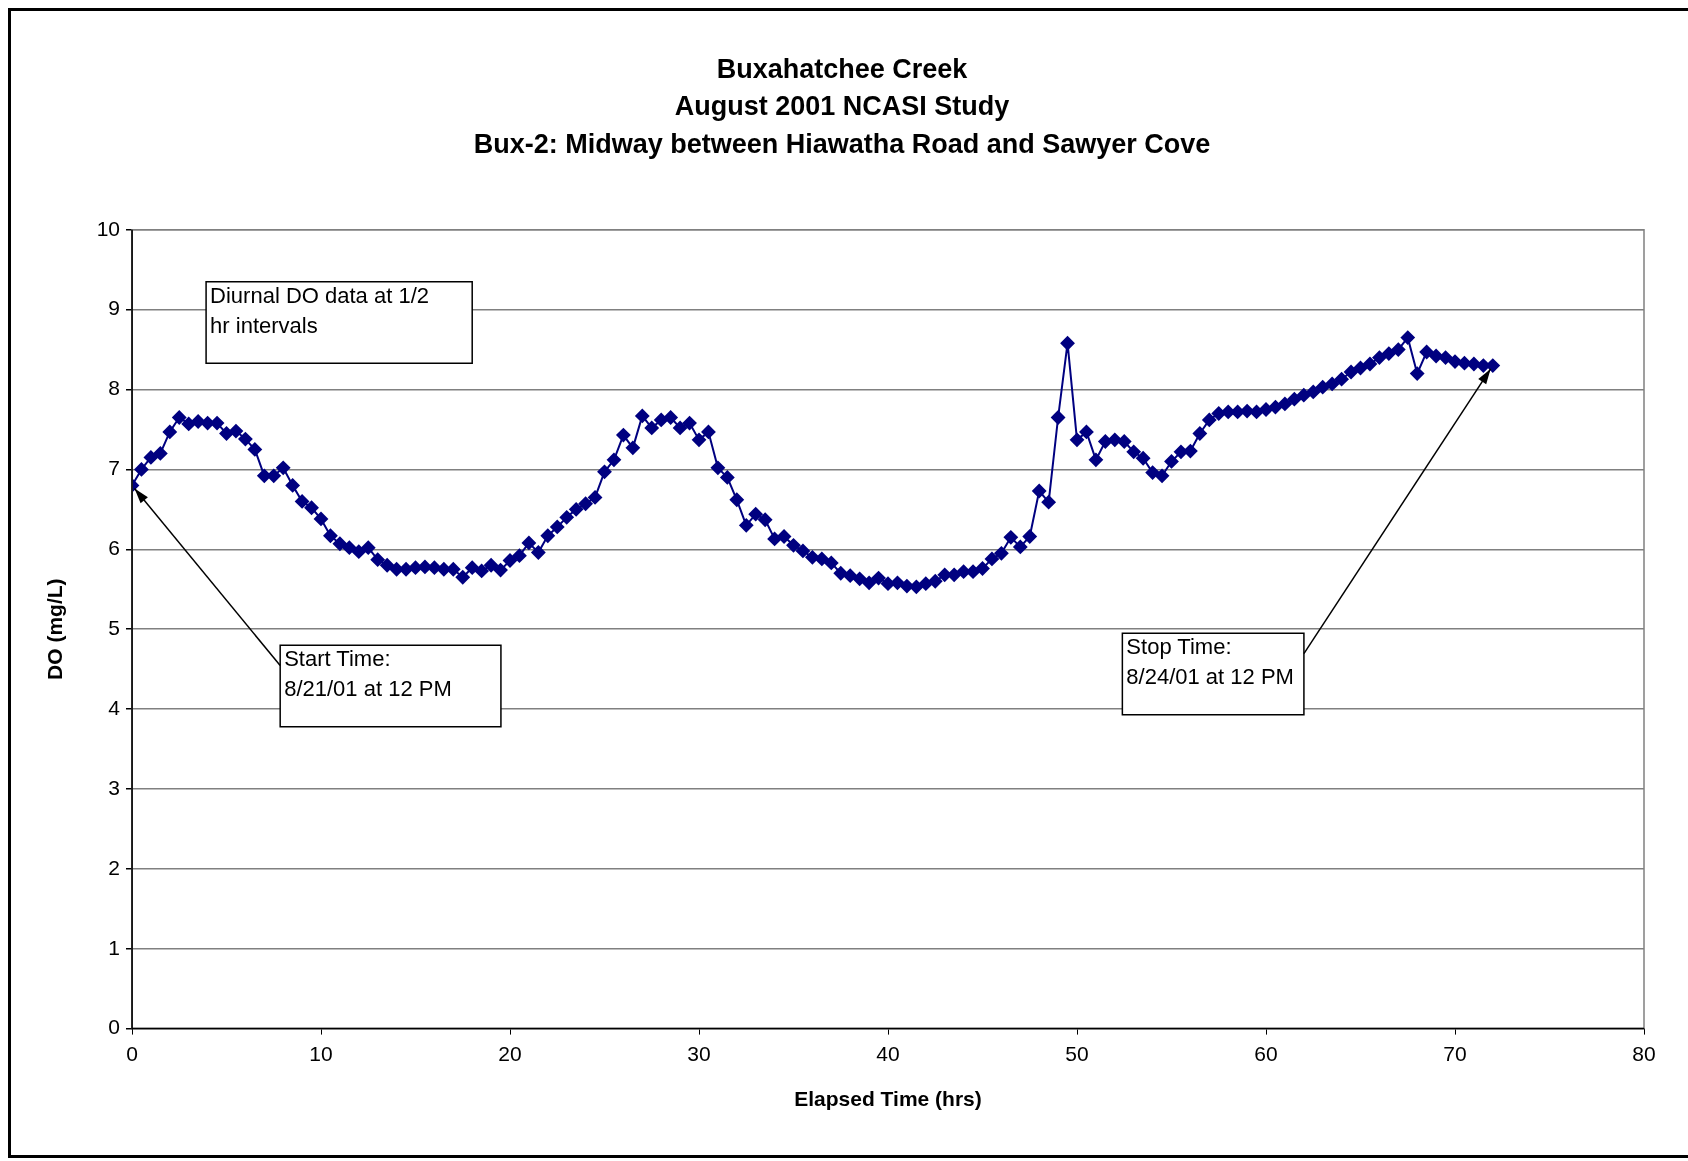 Image resolution: width=1688 pixels, height=1161 pixels. I want to click on y-tick-label: 7, so click(114, 468).